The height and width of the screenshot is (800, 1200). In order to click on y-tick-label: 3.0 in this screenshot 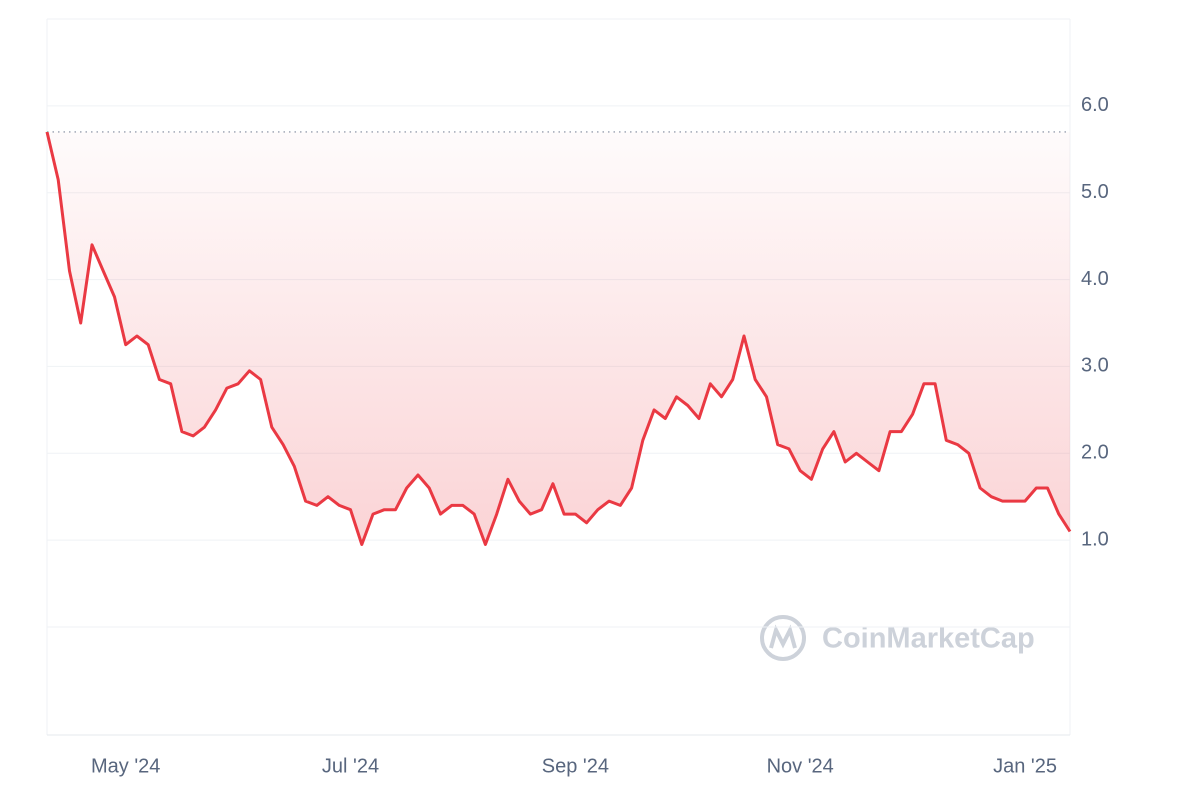, I will do `click(1095, 366)`.